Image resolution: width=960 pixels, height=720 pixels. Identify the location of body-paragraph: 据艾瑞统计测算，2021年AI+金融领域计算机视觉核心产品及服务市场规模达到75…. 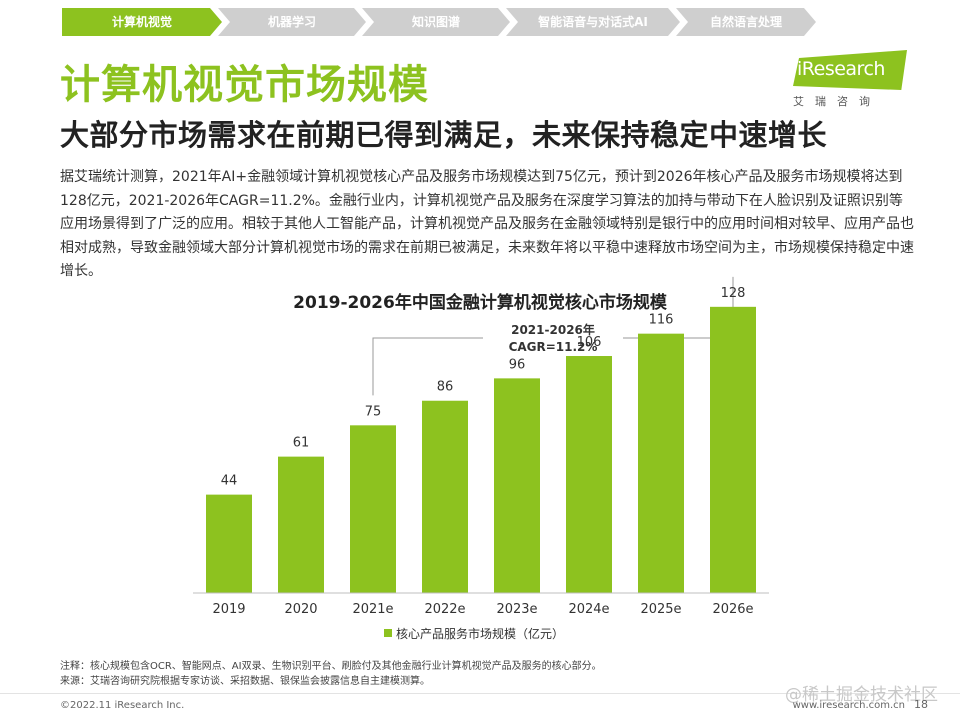
(487, 224).